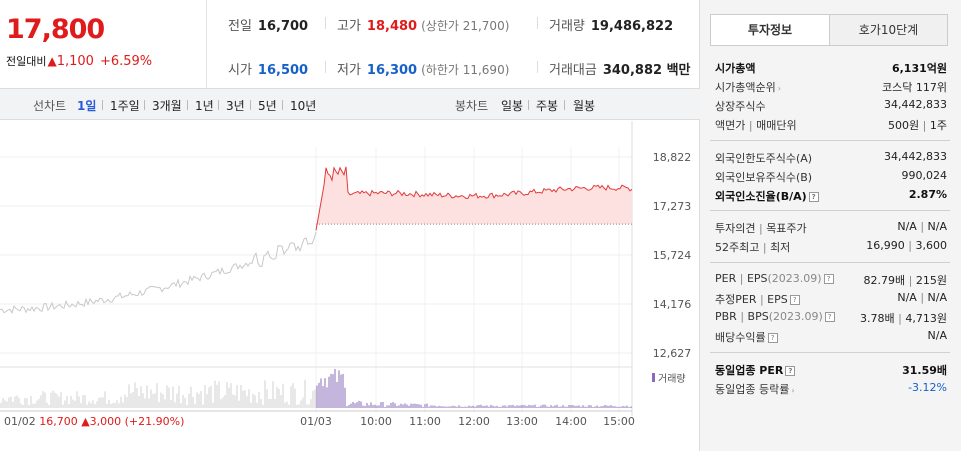 Image resolution: width=961 pixels, height=451 pixels. Describe the element at coordinates (672, 255) in the screenshot. I see `y-tick-label: 15,724` at that location.